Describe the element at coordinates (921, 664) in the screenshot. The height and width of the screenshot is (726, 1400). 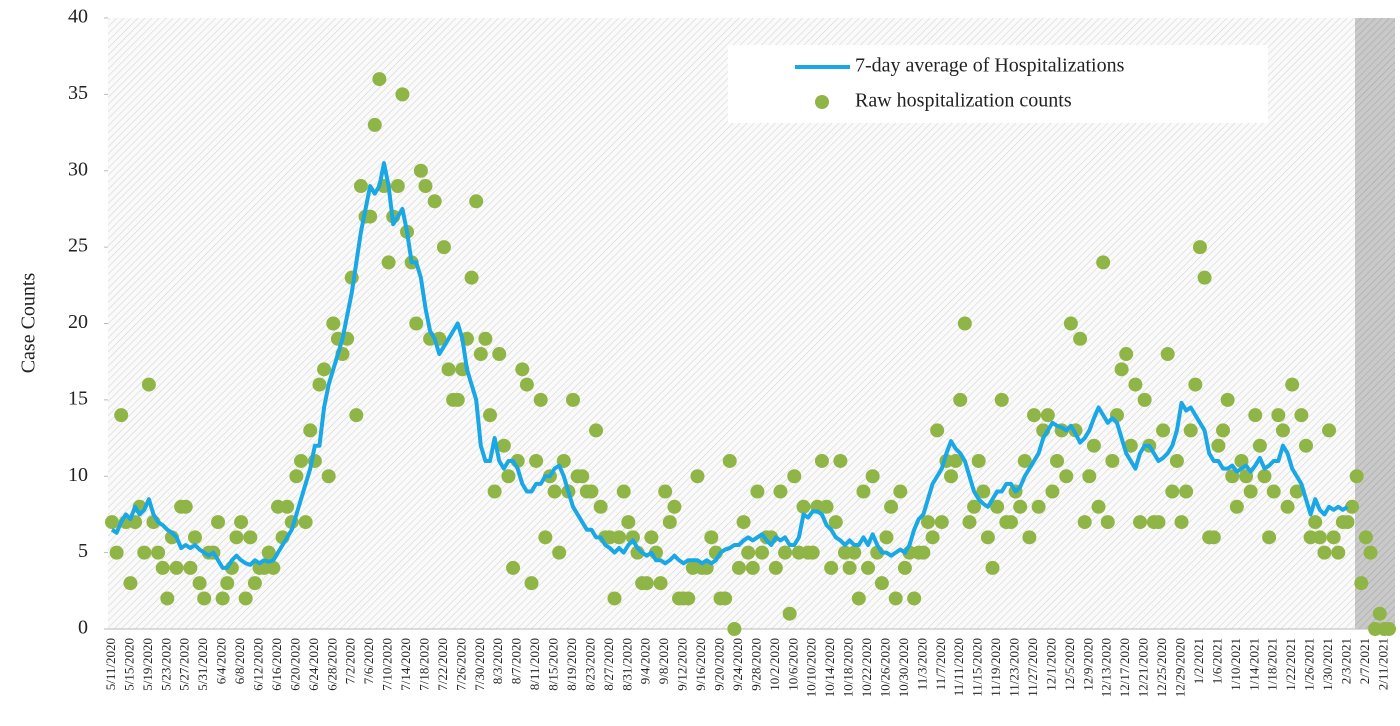
I see `x-tick-label: 11/3/2020` at that location.